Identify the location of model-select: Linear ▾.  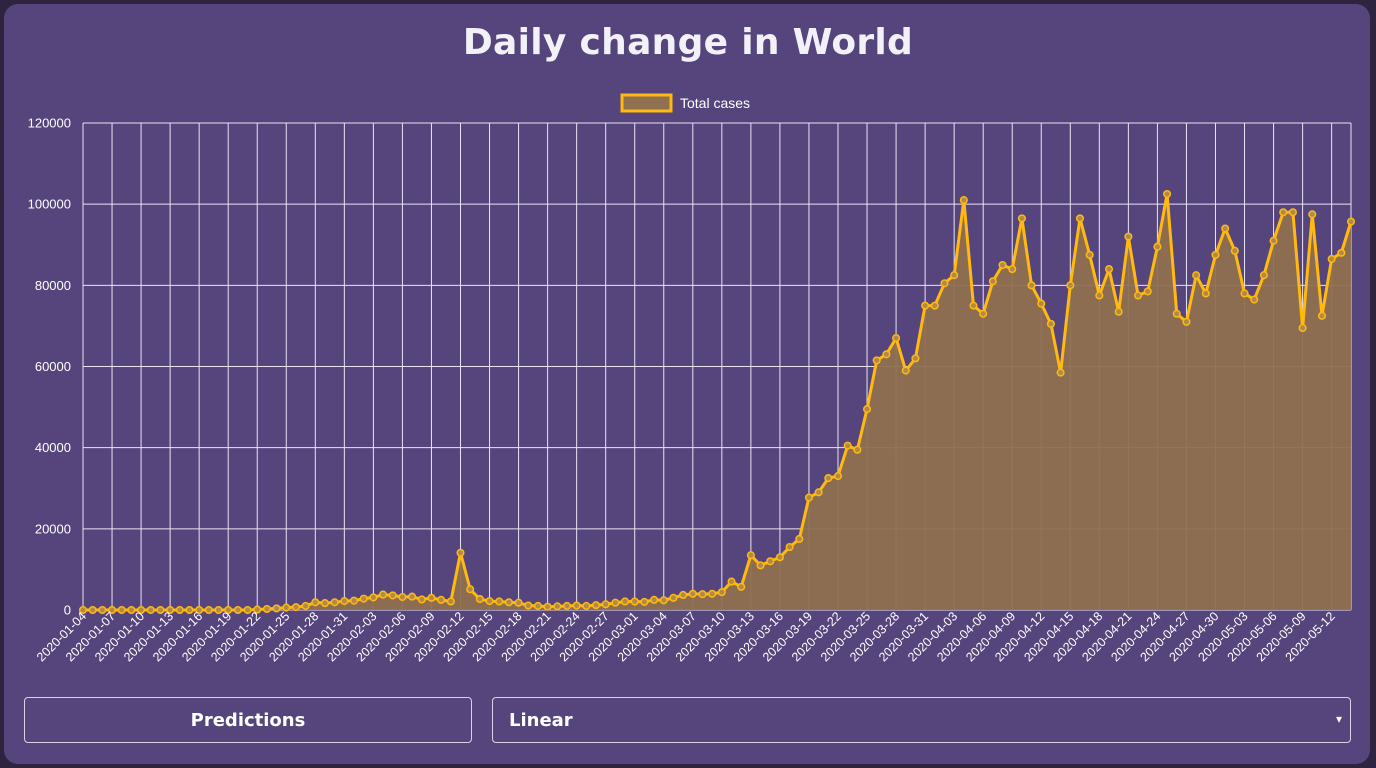
(921, 720).